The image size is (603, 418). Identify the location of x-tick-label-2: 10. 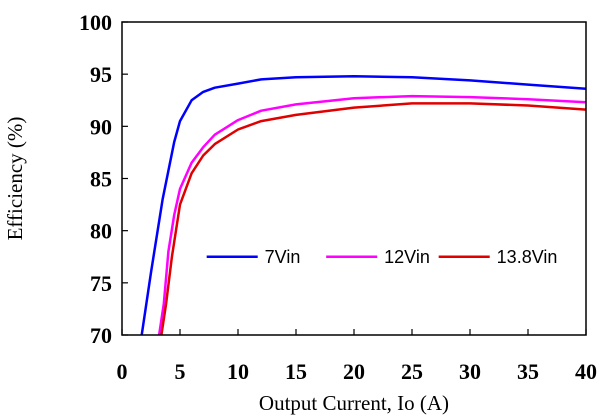
(238, 371).